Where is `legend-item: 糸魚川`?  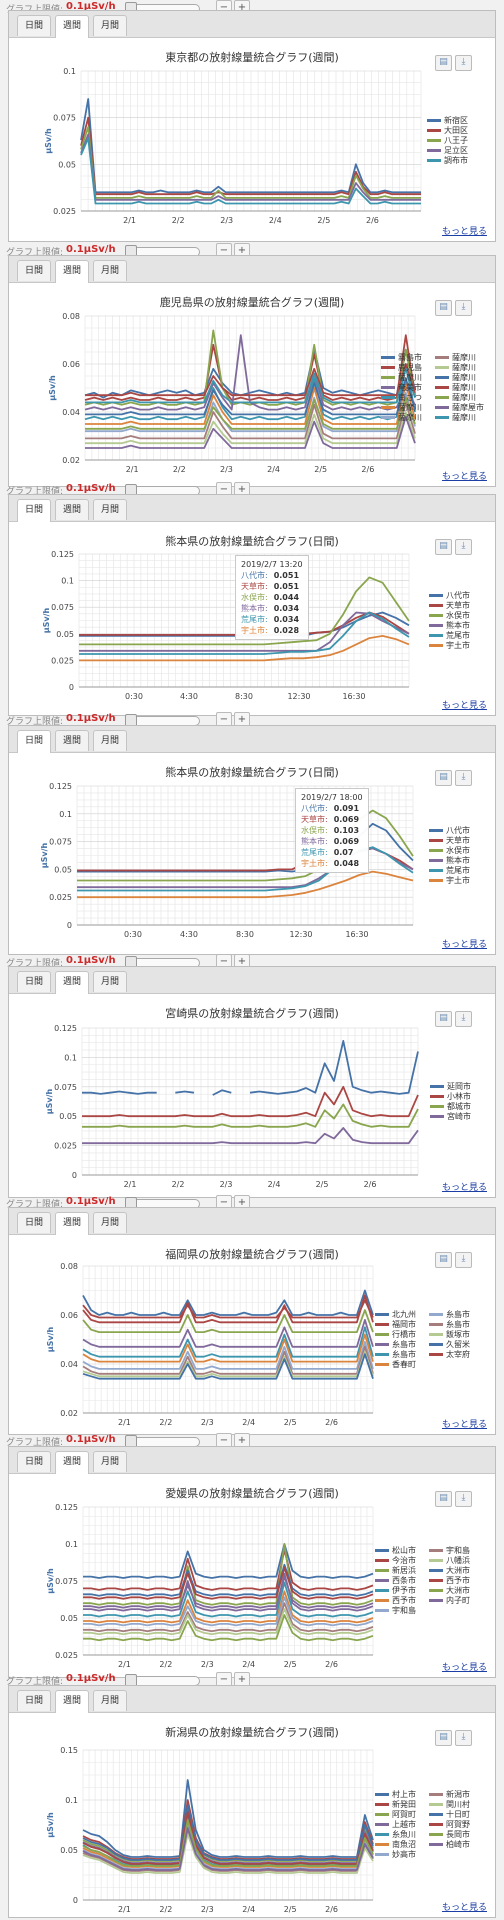 legend-item: 糸魚川 is located at coordinates (395, 1835).